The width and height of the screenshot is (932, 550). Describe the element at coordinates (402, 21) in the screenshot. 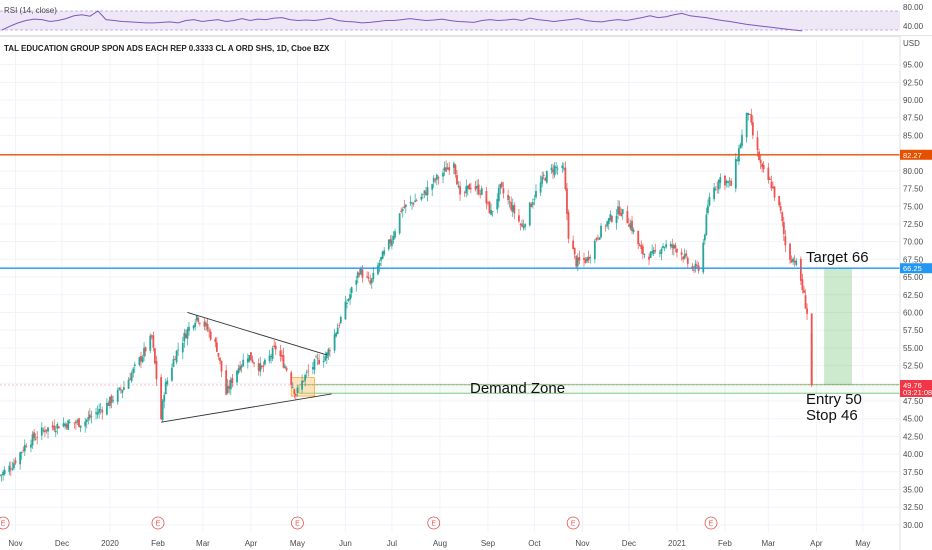

I see `rsi-line` at that location.